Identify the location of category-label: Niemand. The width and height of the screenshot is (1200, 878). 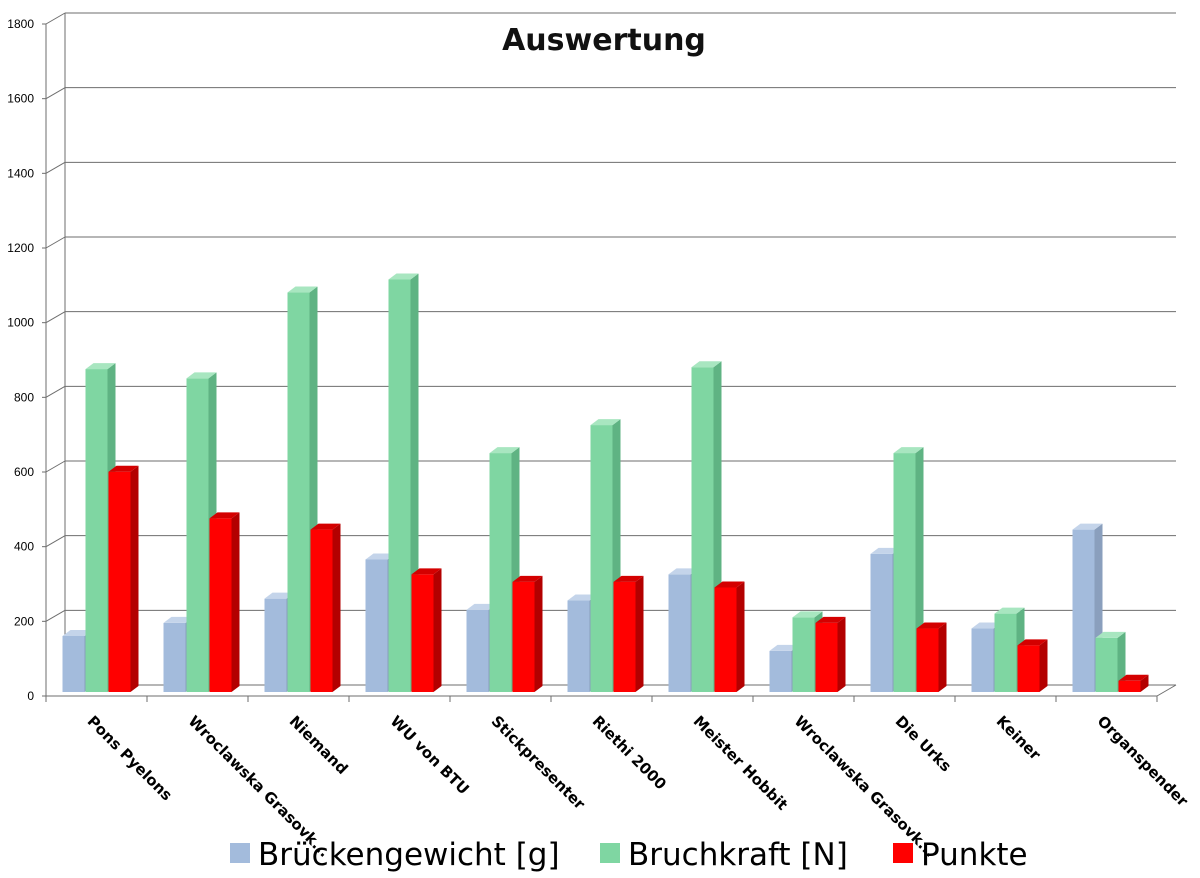
(319, 745).